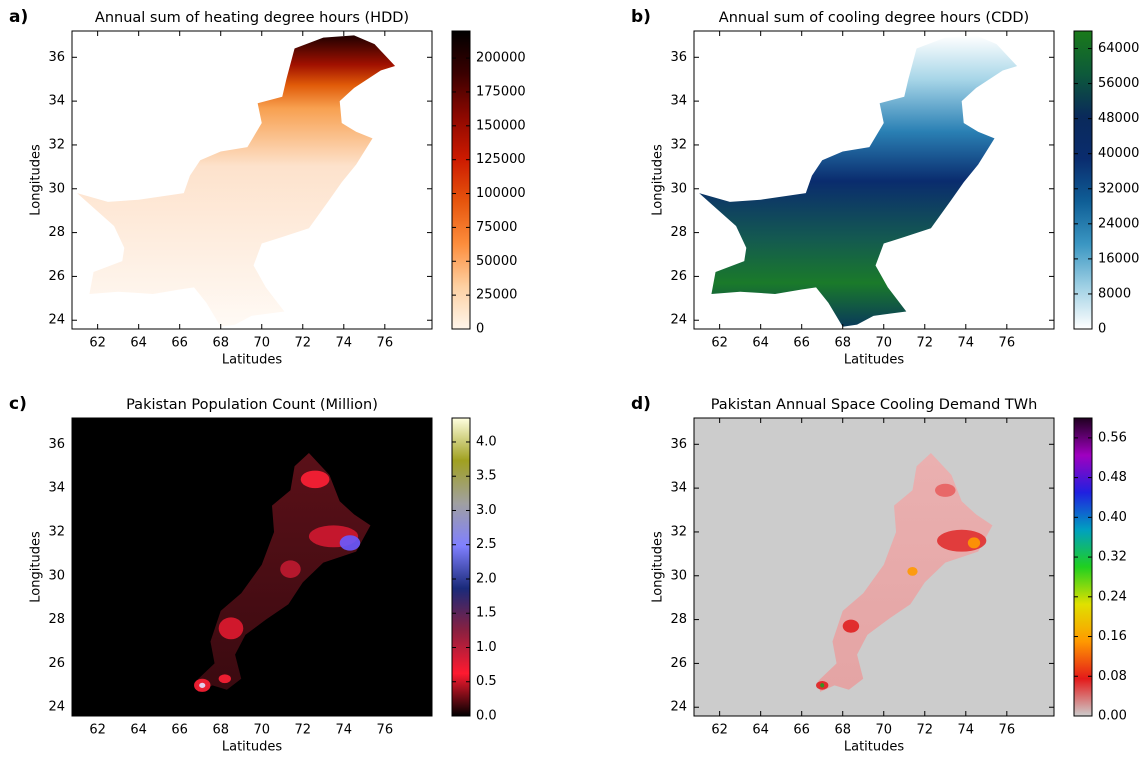  What do you see at coordinates (252, 18) in the screenshot?
I see `chart-title: Annual sum of heating degree hours (HDD)` at bounding box center [252, 18].